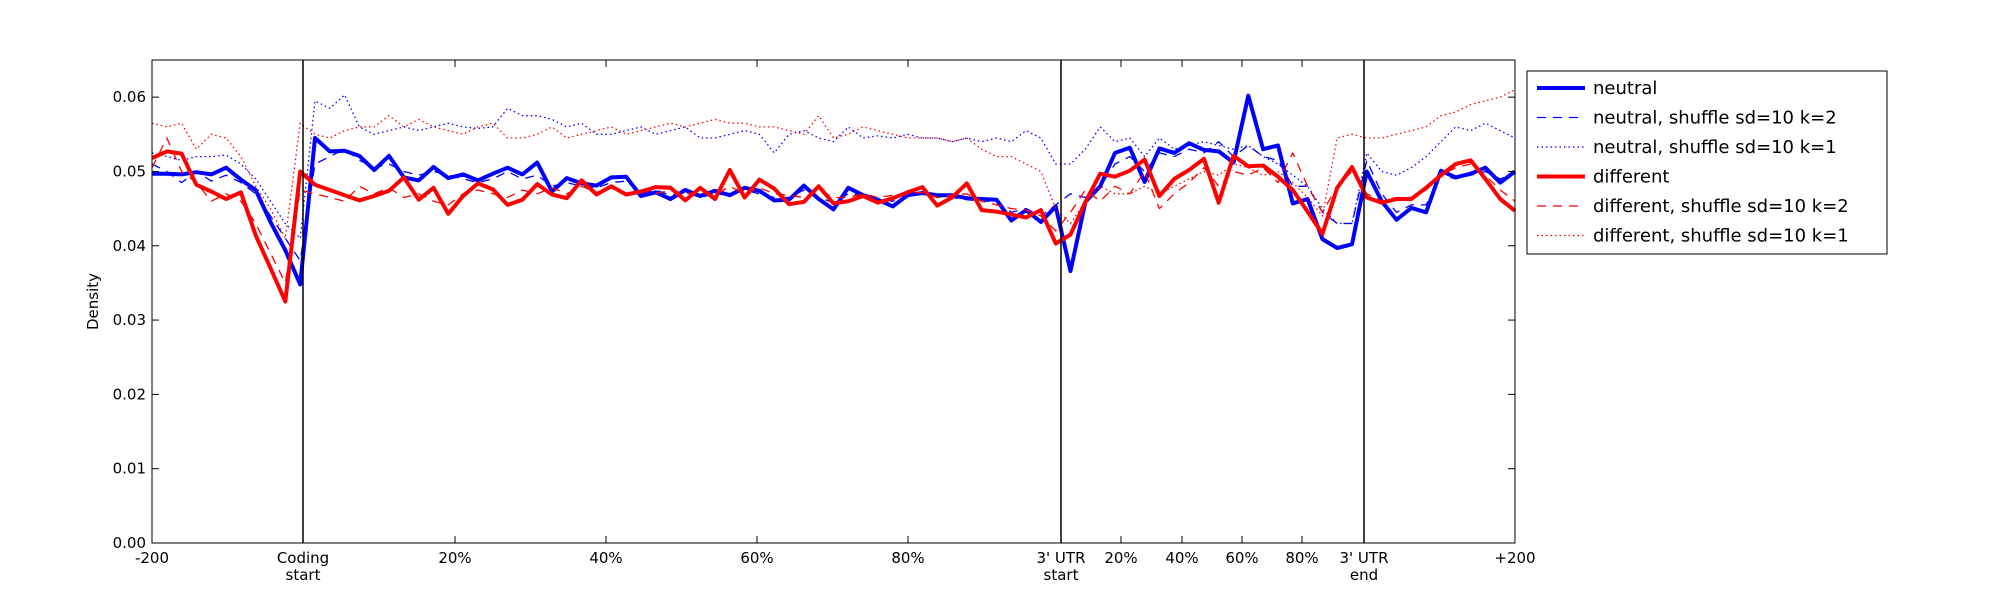 The image size is (2000, 600). Describe the element at coordinates (129, 97) in the screenshot. I see `y-tick-label: 0.06` at that location.